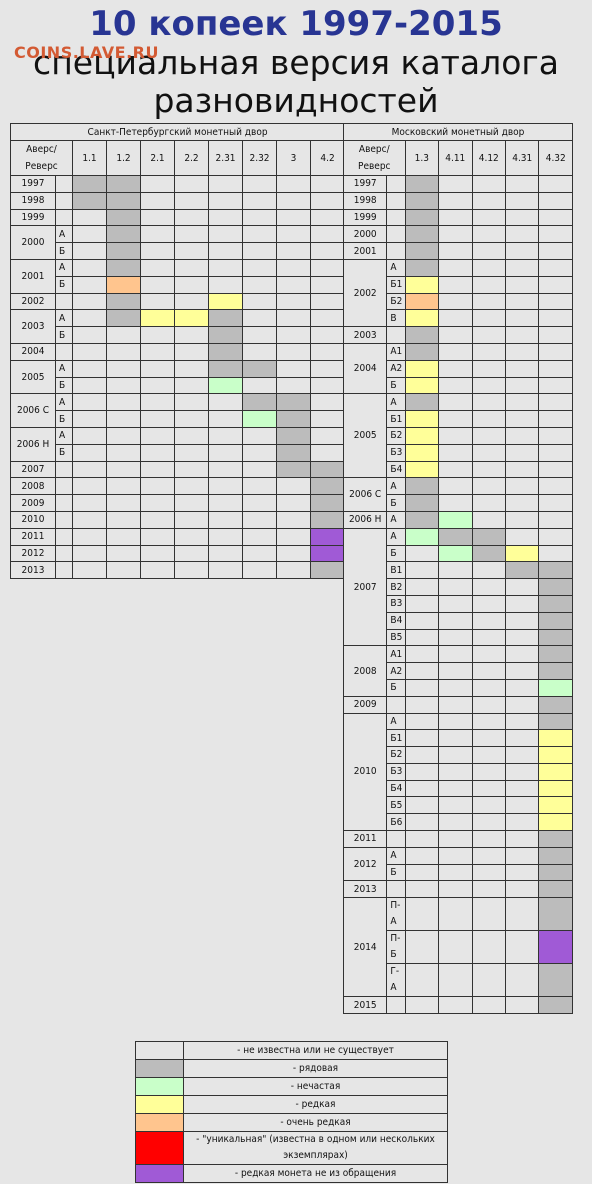  I want to click on year-cell: 2011, so click(33, 536).